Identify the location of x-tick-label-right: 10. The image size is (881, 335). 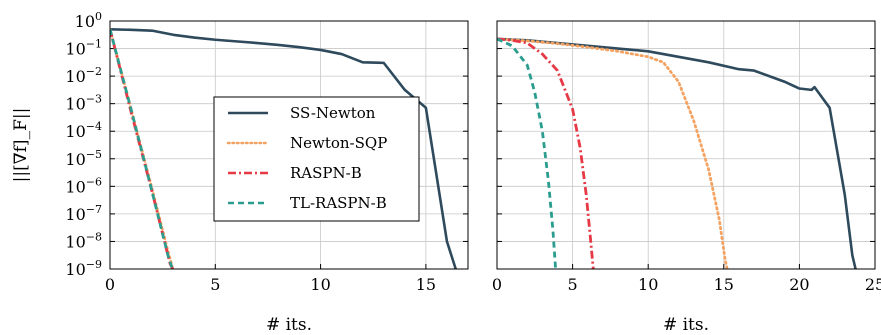
(648, 284).